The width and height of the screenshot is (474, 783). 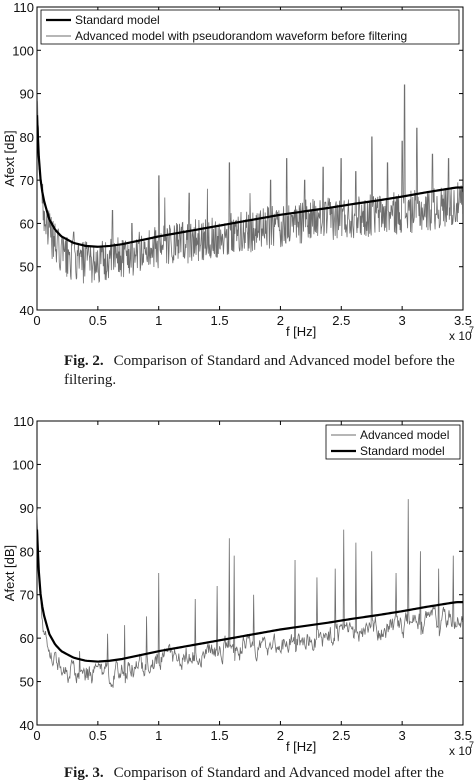 I want to click on figure-2-label: Fig. 2., so click(x=84, y=361).